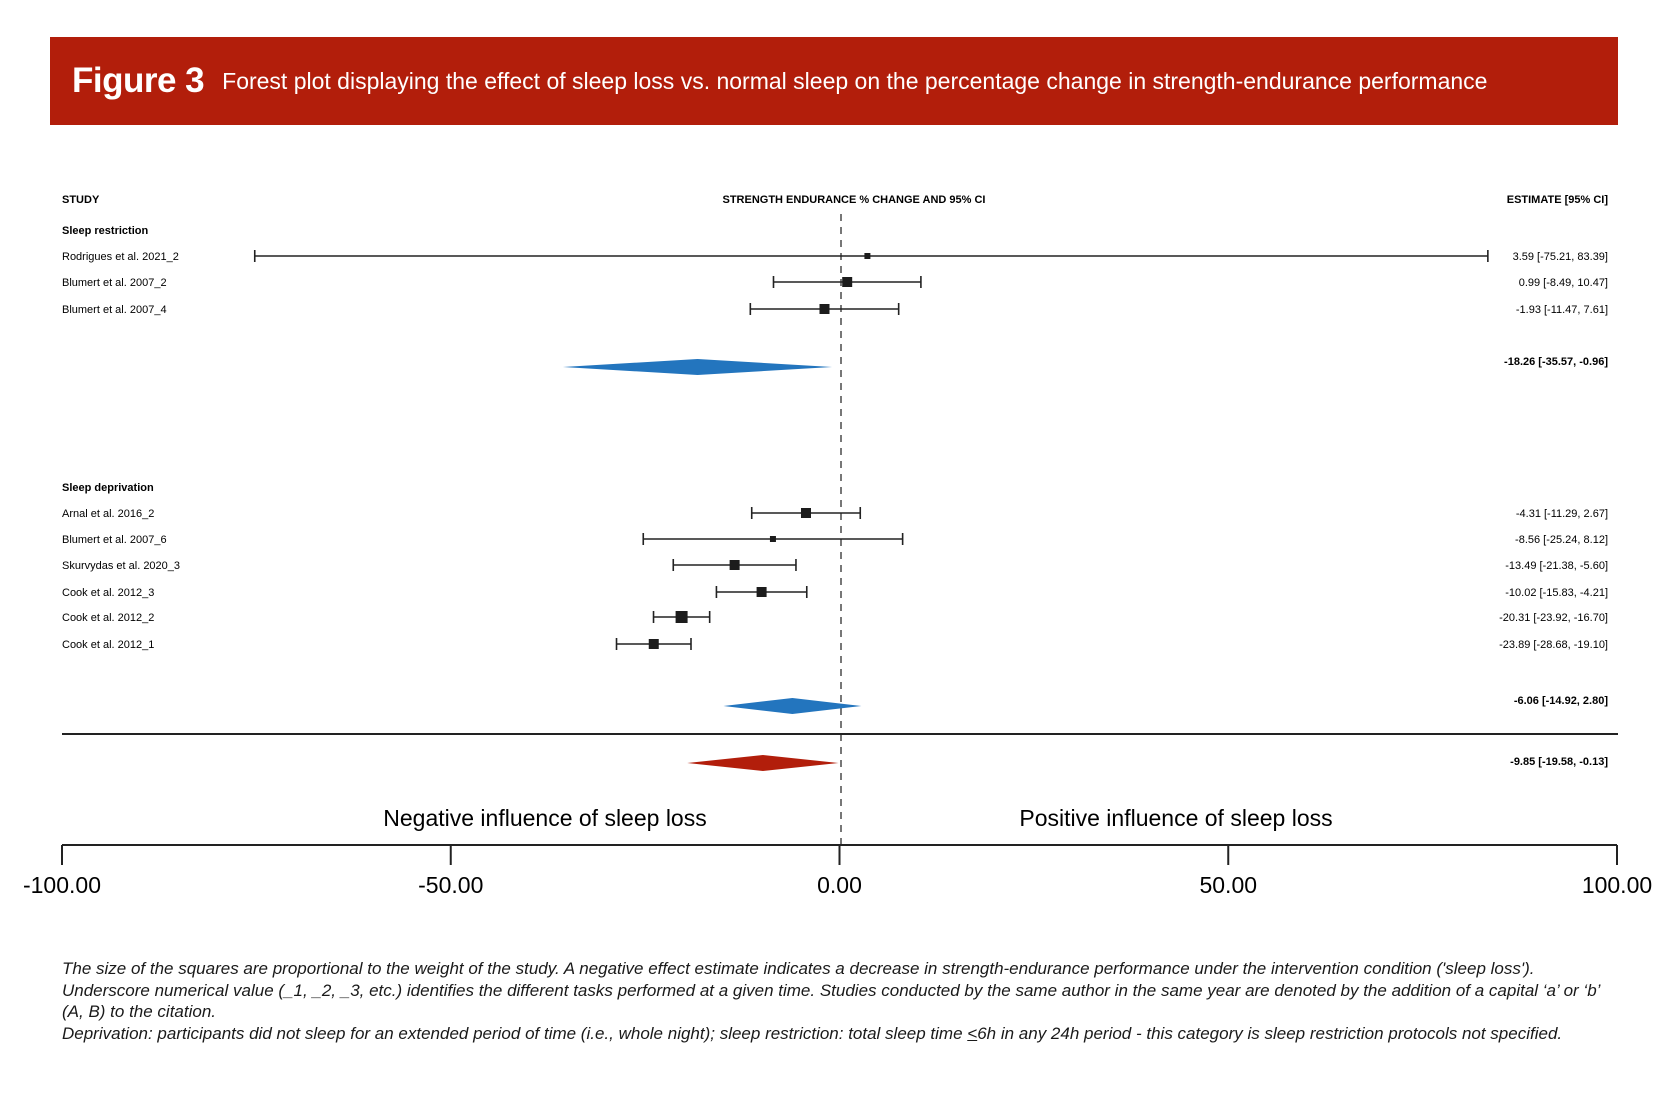  Describe the element at coordinates (1175, 818) in the screenshot. I see `positive-influence-label: Positive influence of sleep loss` at that location.